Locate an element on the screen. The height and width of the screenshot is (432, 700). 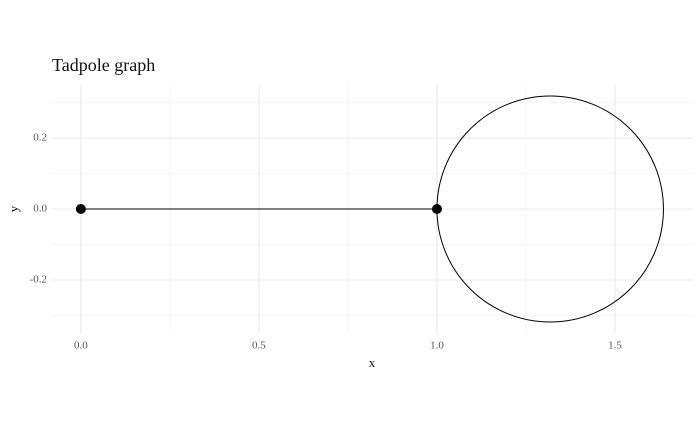
x-tick-label: 0.5 is located at coordinates (259, 346).